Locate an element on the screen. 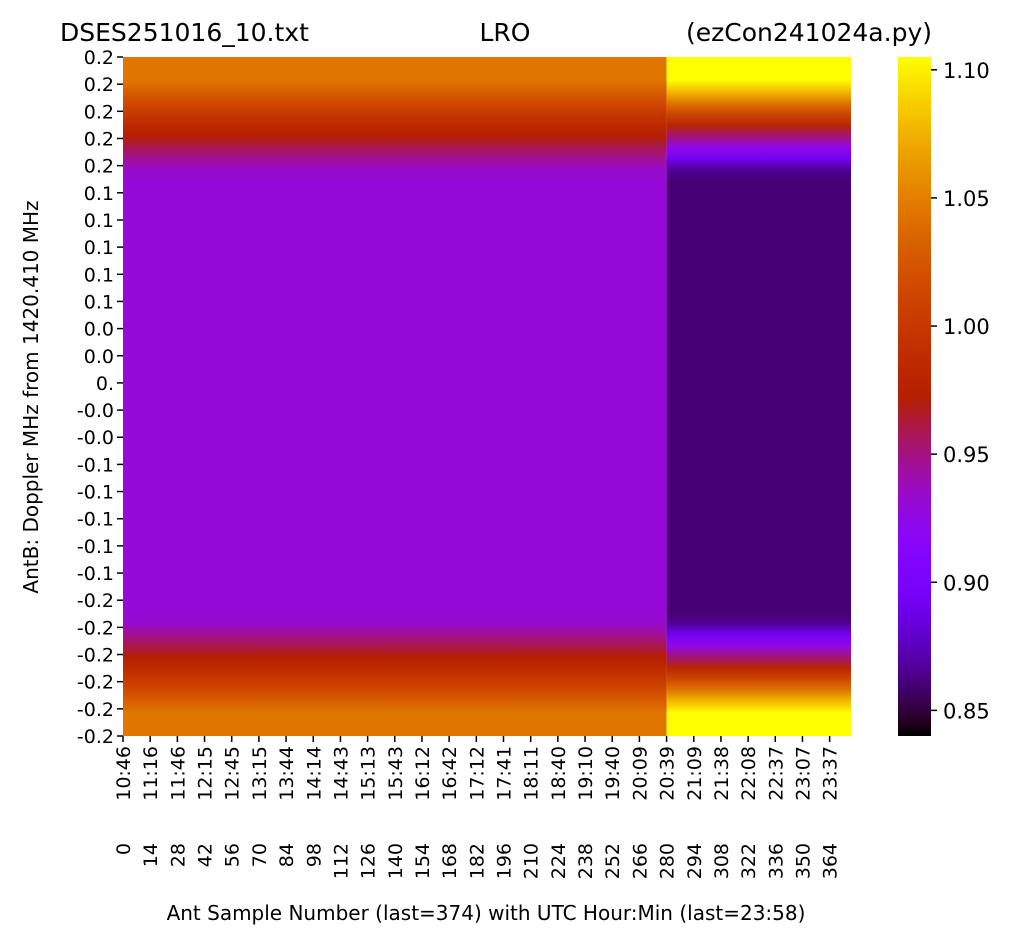 The width and height of the screenshot is (1024, 947). x-sample-label: 350 is located at coordinates (803, 861).